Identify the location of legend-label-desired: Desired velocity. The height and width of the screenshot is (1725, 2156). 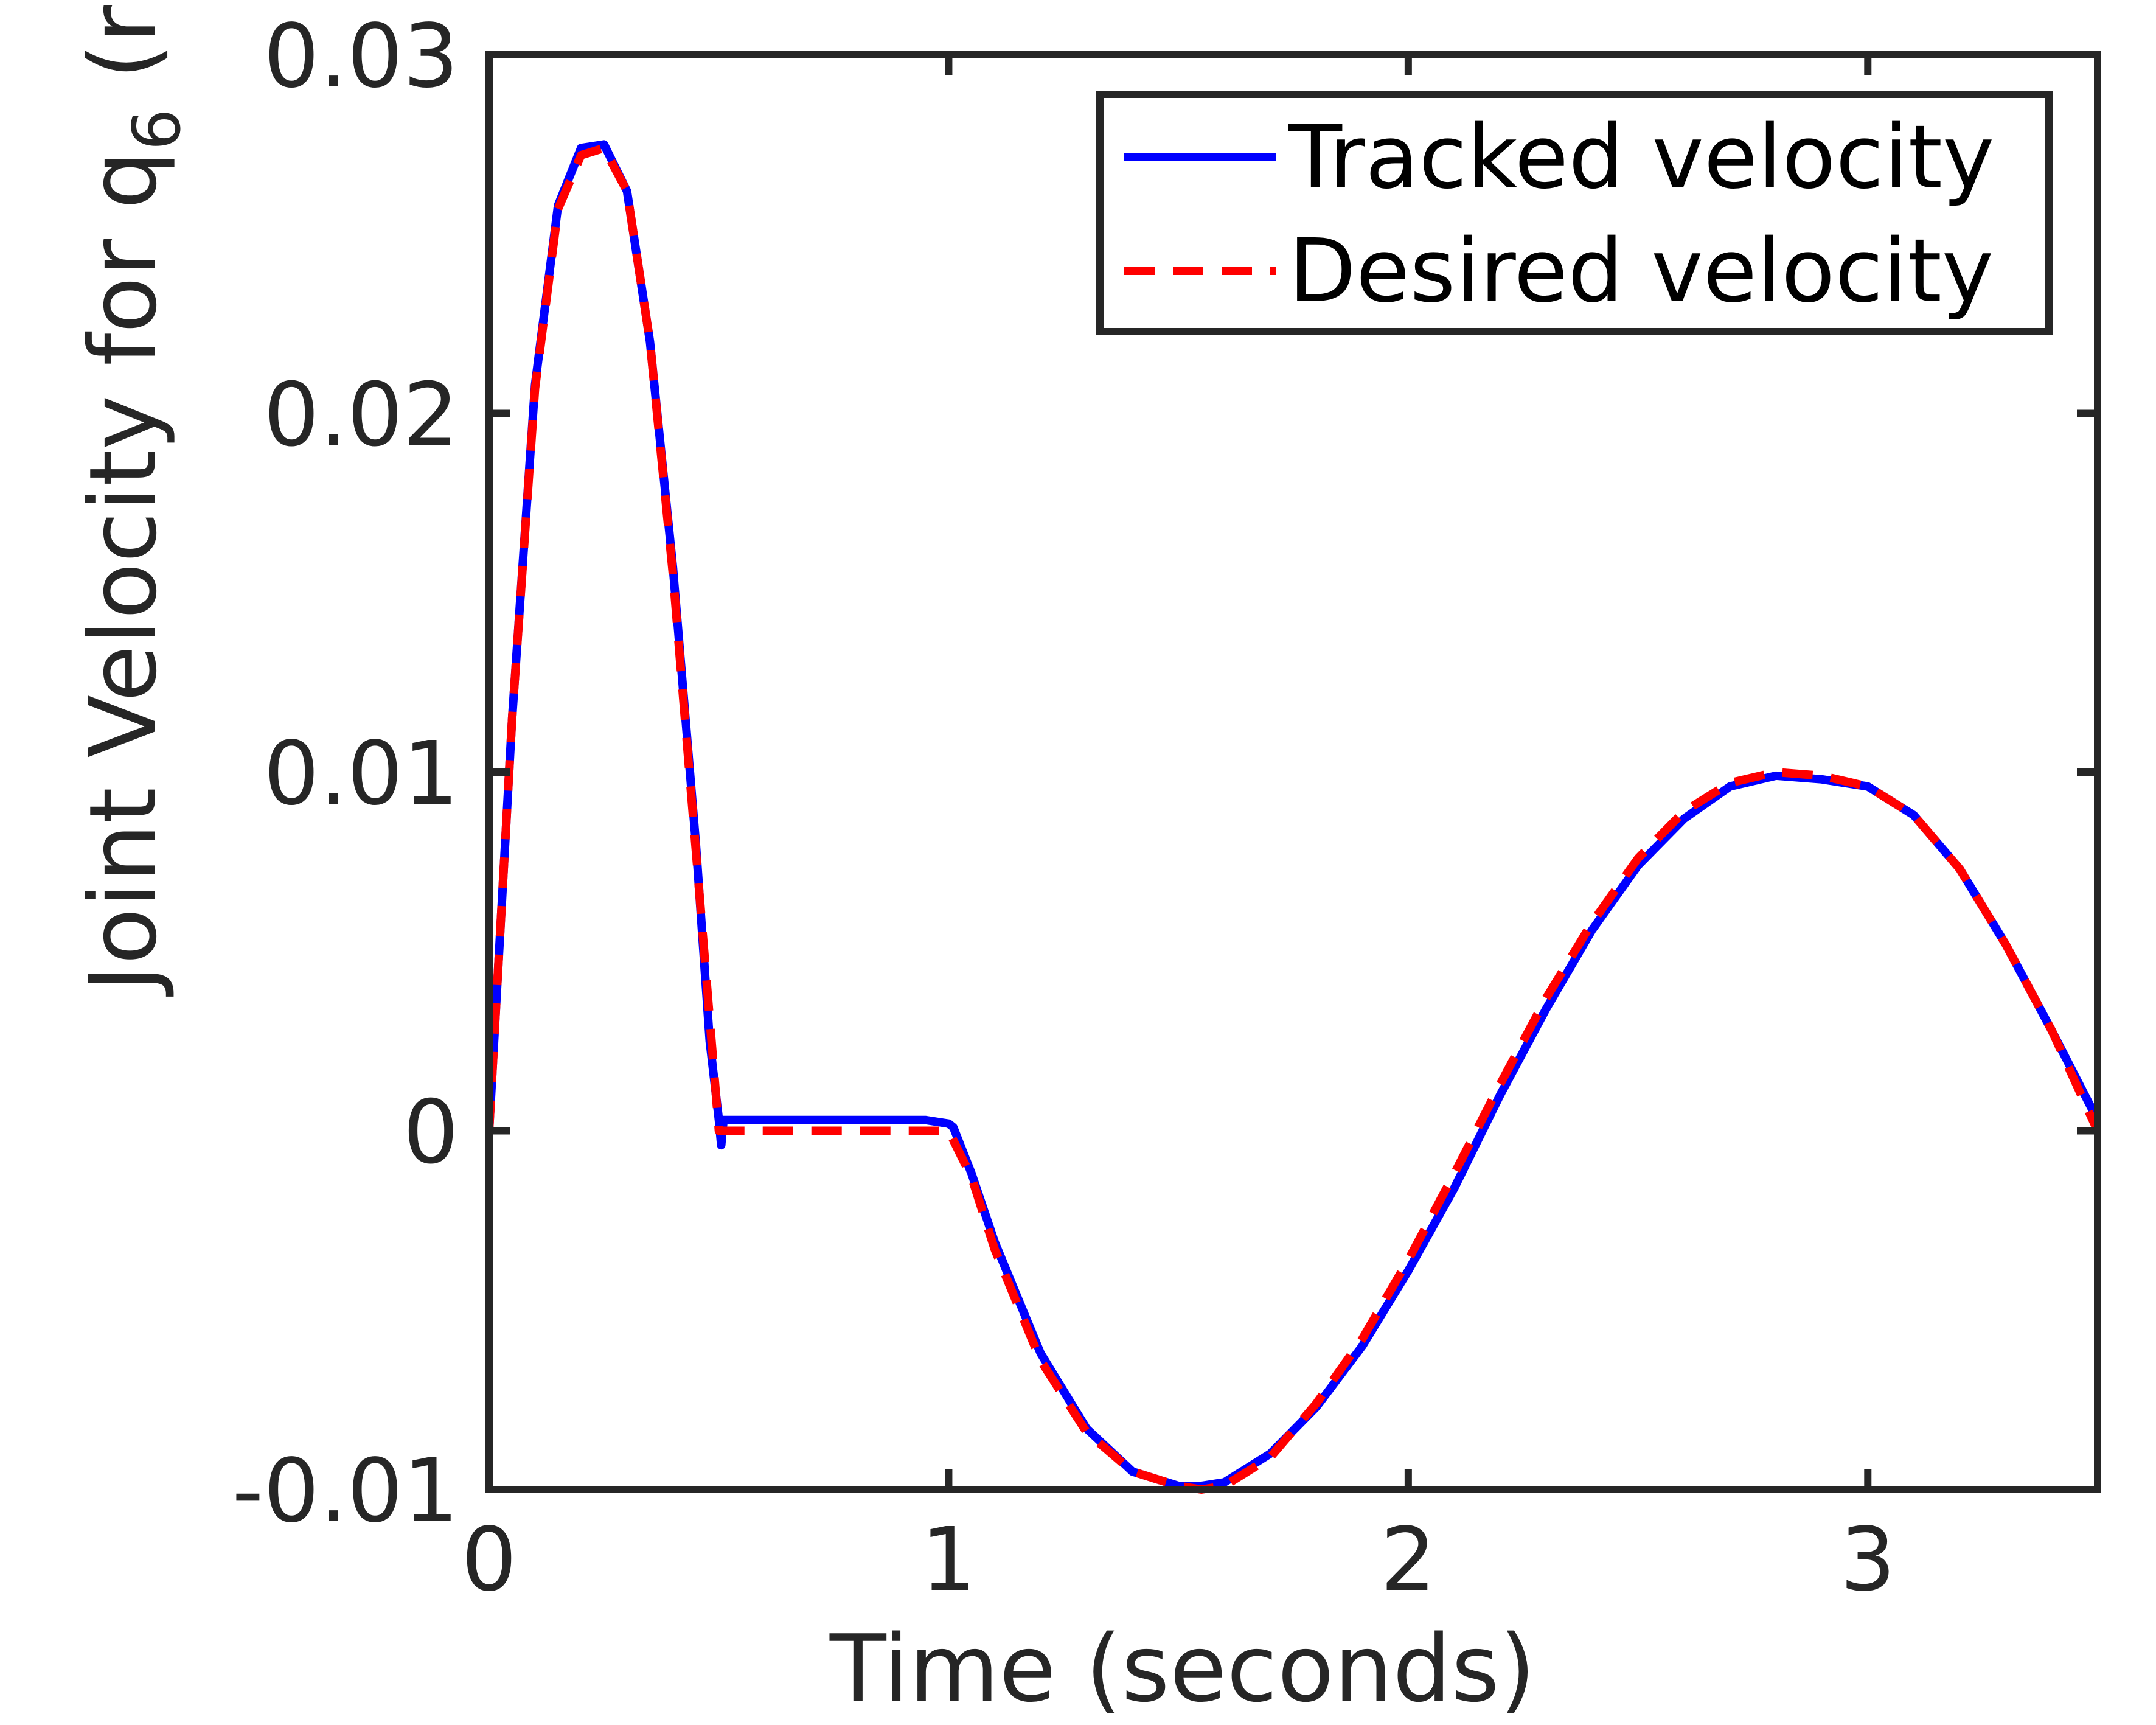
(1641, 271).